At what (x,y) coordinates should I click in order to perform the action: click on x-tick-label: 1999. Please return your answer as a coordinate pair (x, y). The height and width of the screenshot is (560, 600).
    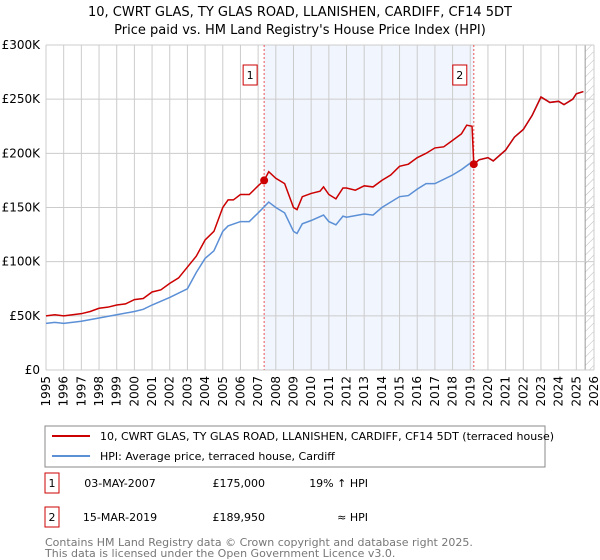
    Looking at the image, I should click on (117, 391).